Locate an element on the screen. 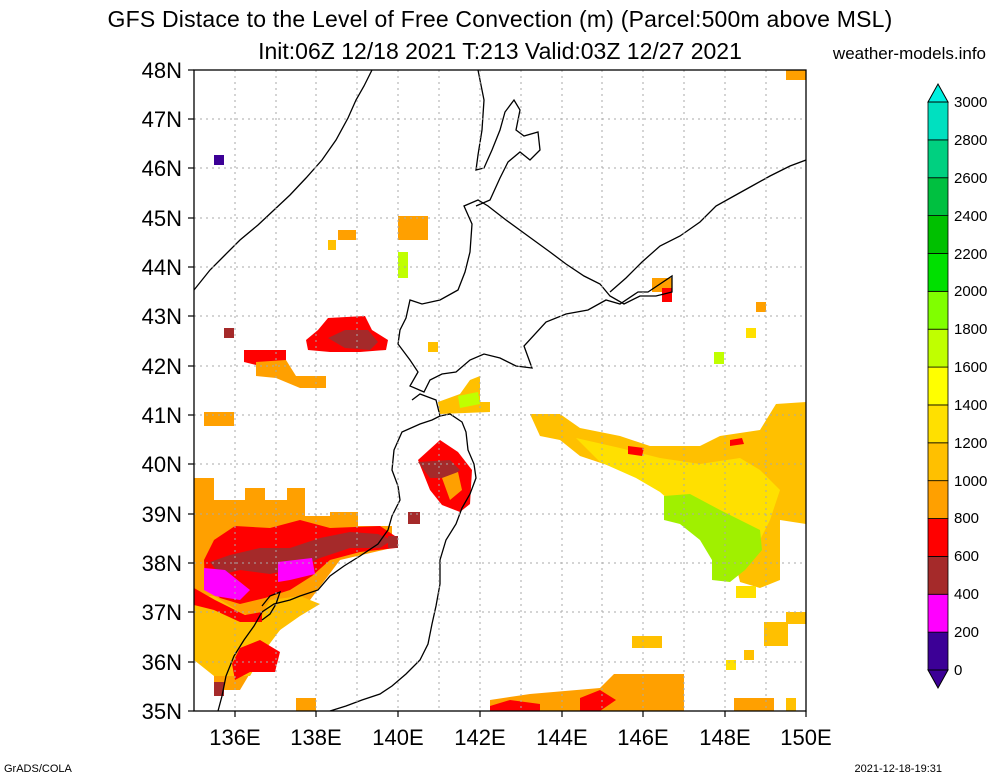 Image resolution: width=1000 pixels, height=779 pixels. field-region-tohoku-orange is located at coordinates (452, 486).